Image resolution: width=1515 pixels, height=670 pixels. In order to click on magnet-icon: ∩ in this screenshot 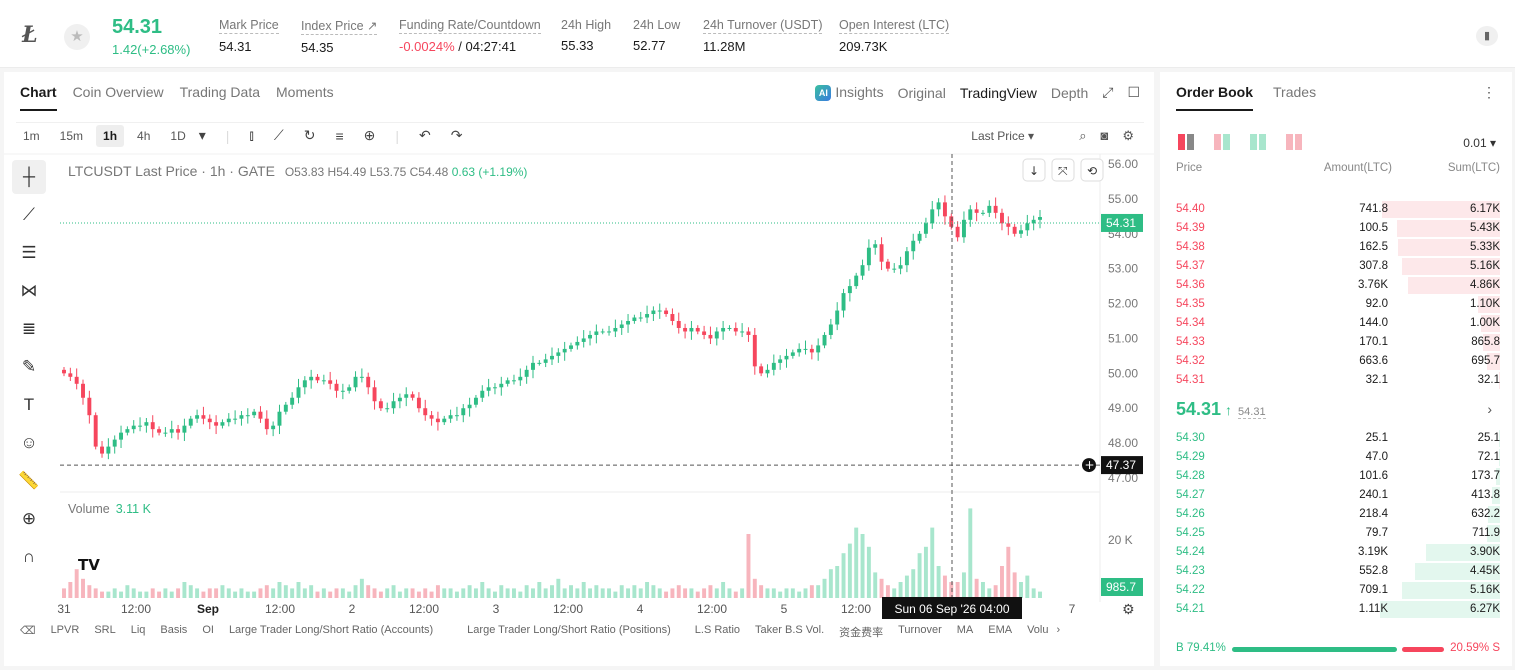, I will do `click(29, 556)`.